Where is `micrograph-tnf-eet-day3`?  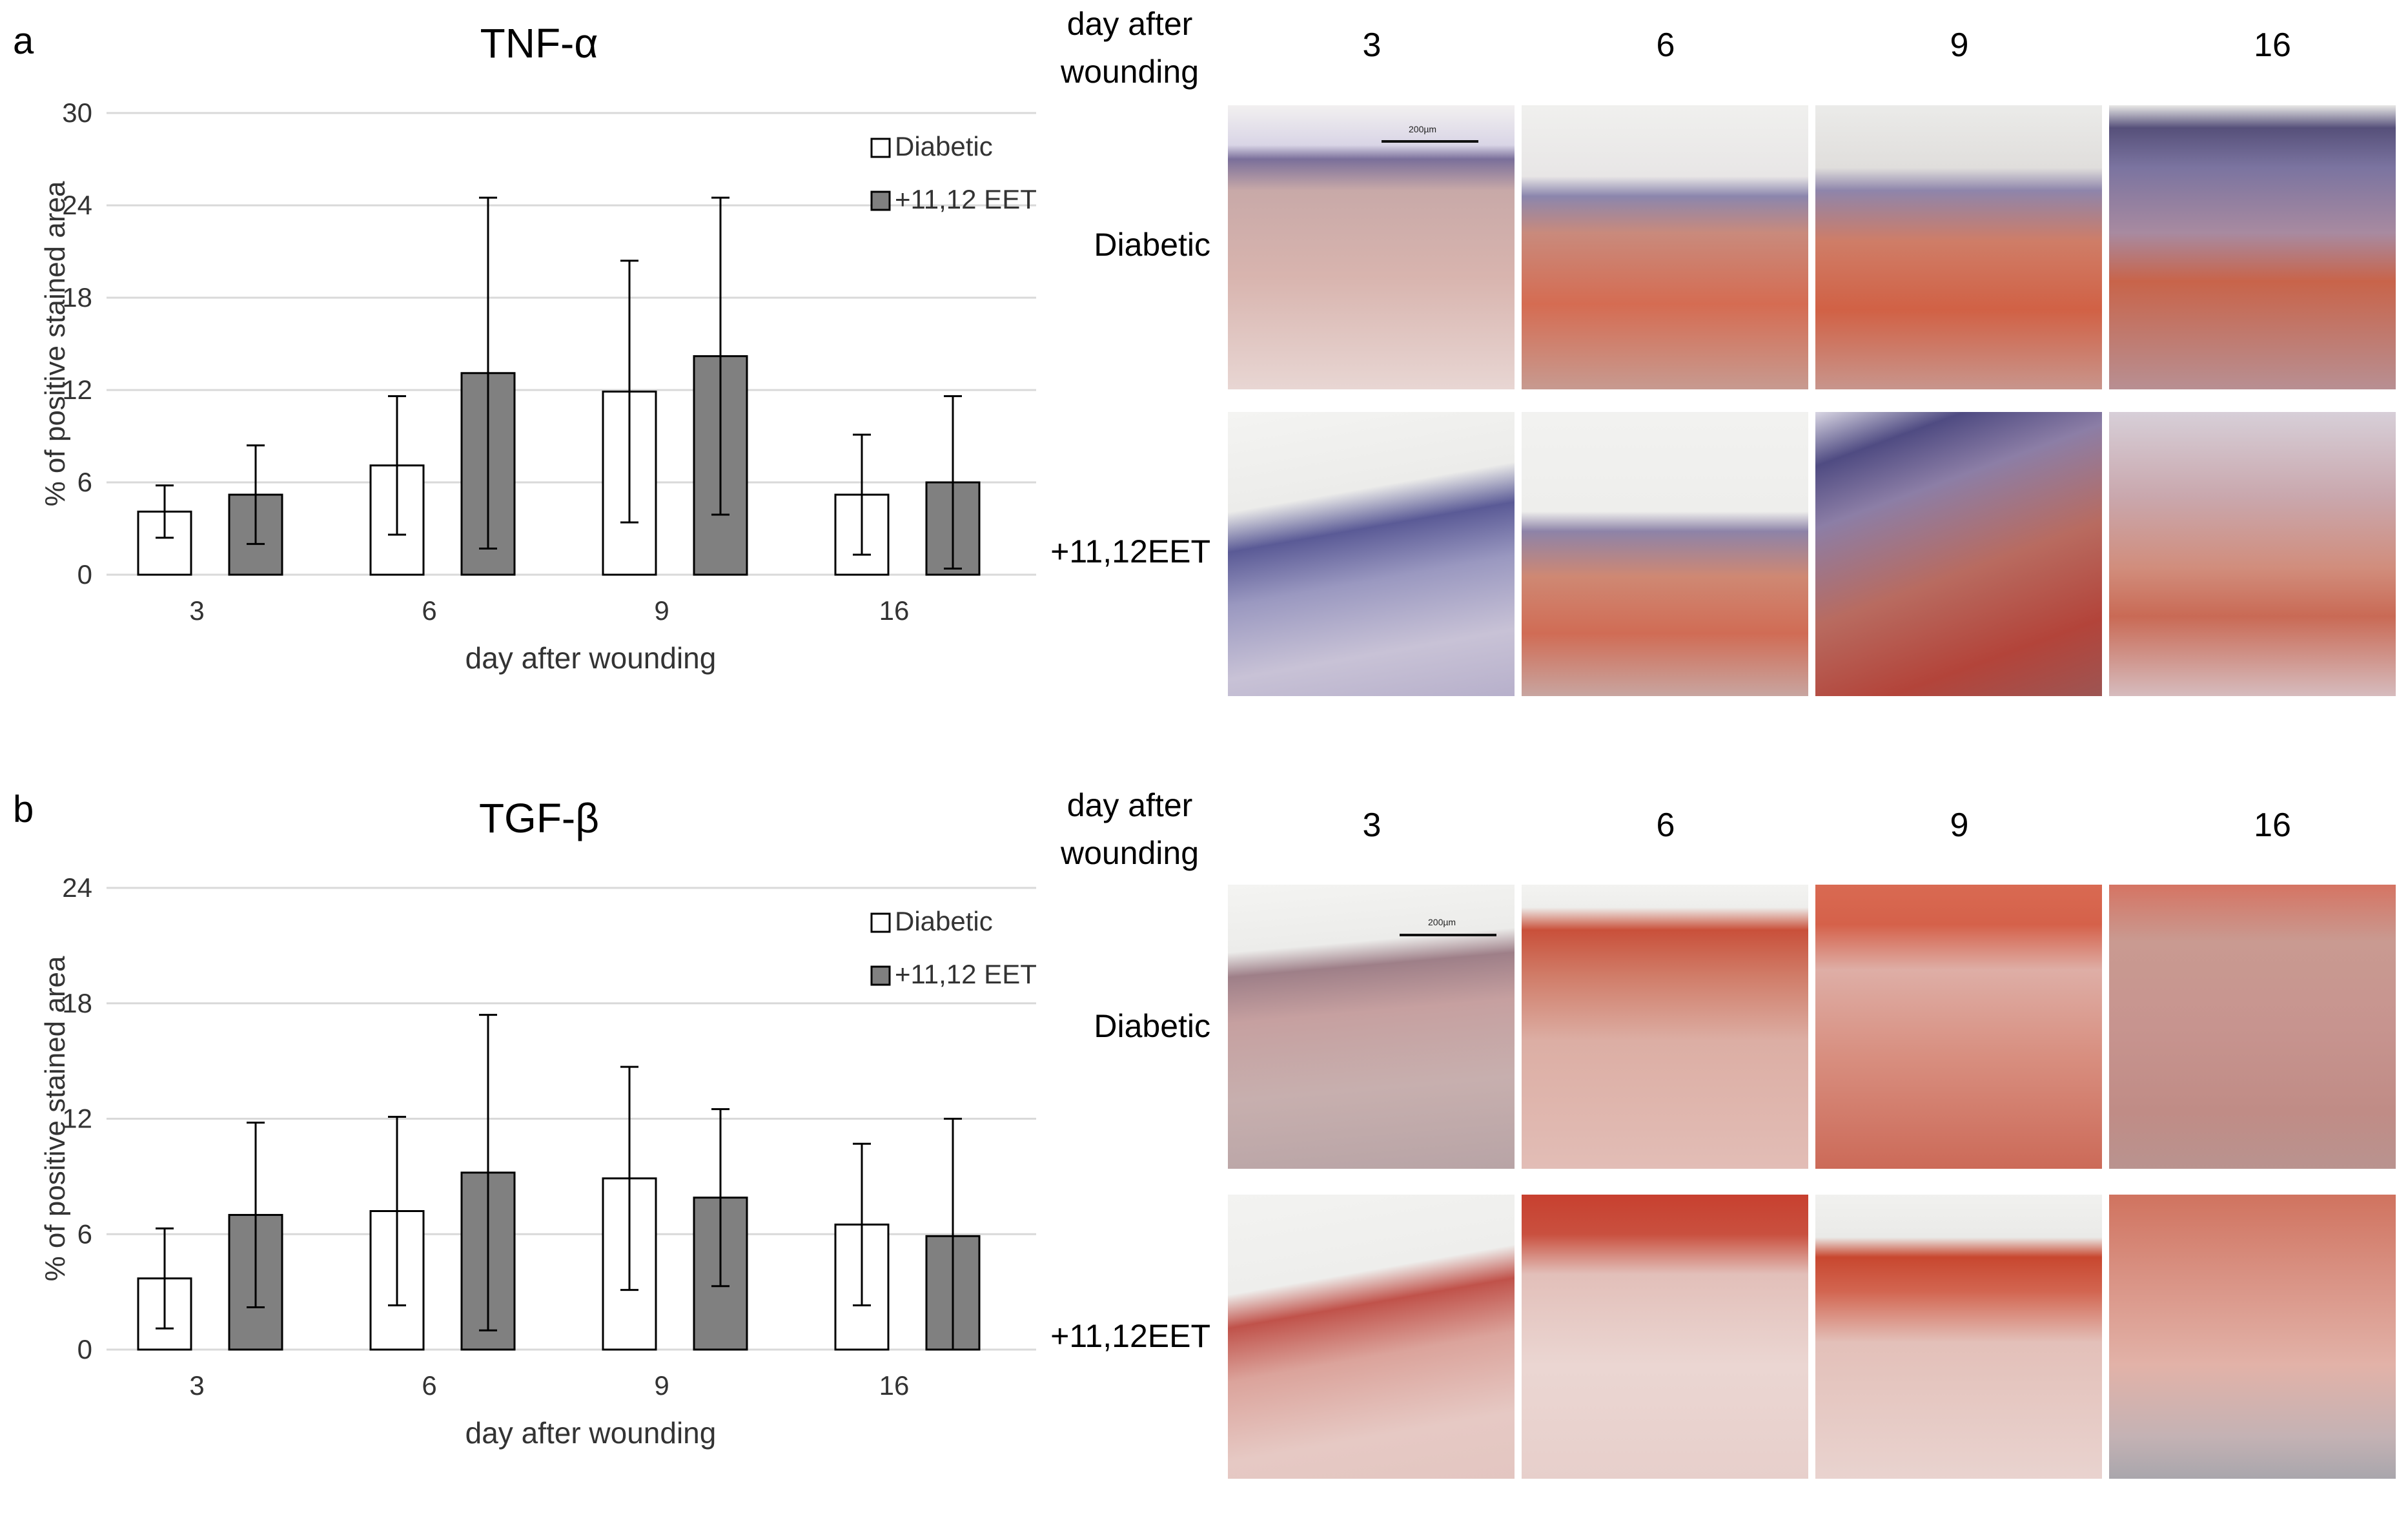
micrograph-tnf-eet-day3 is located at coordinates (1371, 554).